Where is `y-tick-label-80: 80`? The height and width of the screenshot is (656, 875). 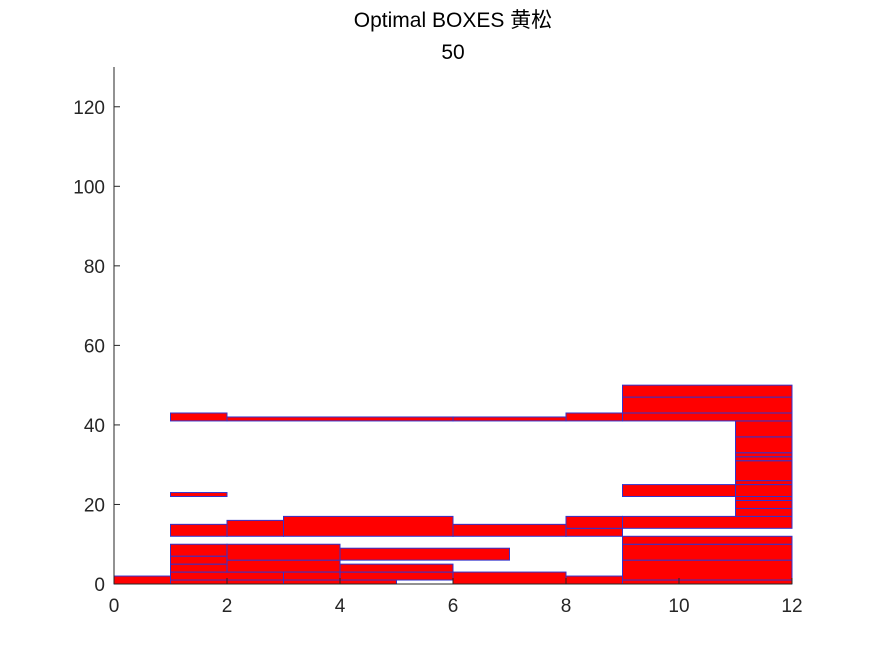
y-tick-label-80: 80 is located at coordinates (94, 267).